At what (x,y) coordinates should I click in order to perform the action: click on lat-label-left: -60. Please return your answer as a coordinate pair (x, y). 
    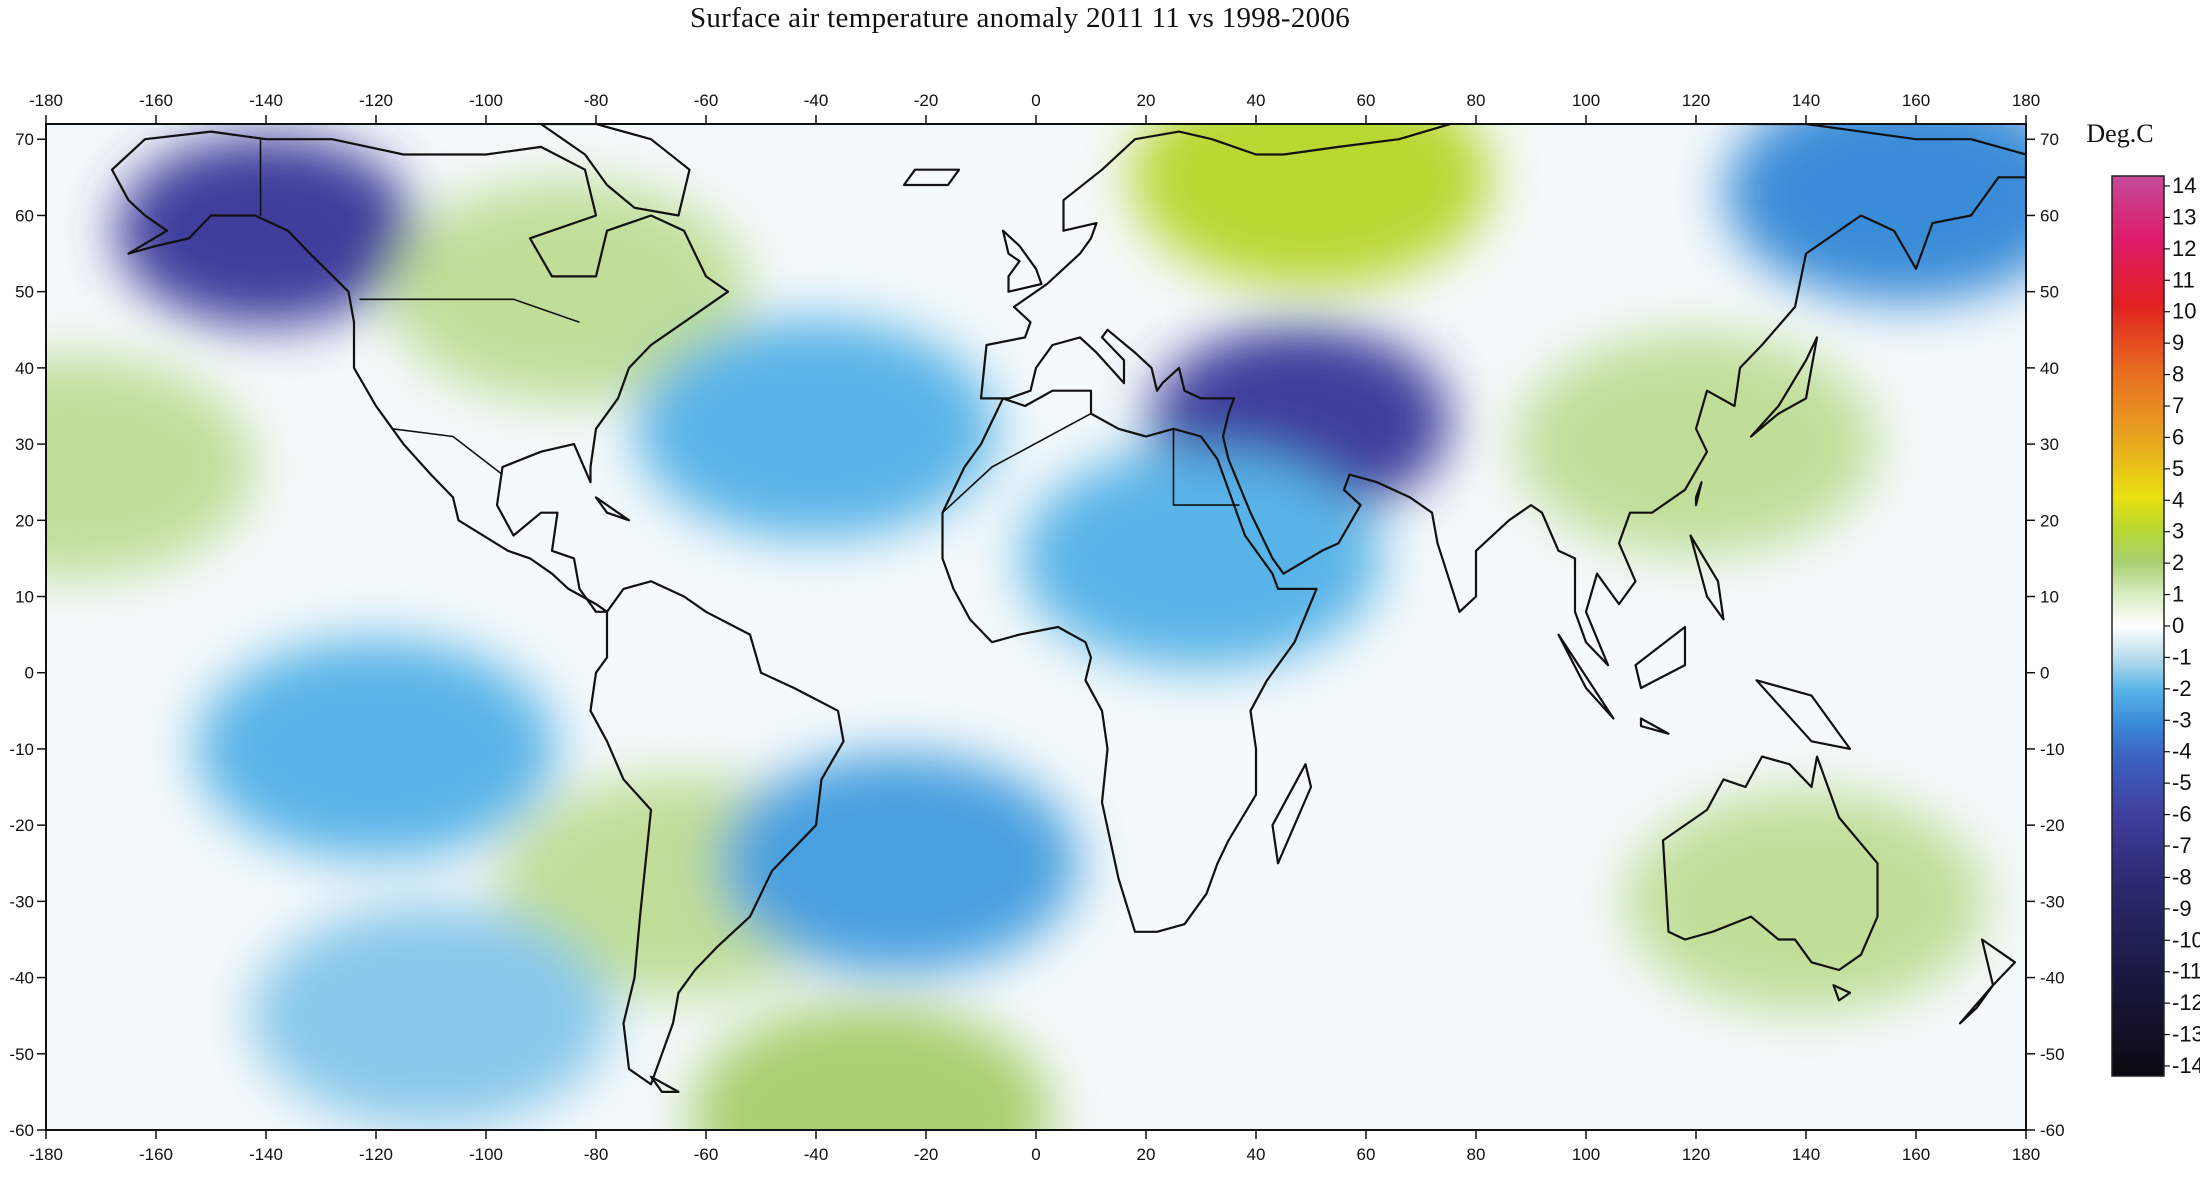
    Looking at the image, I should click on (21, 1130).